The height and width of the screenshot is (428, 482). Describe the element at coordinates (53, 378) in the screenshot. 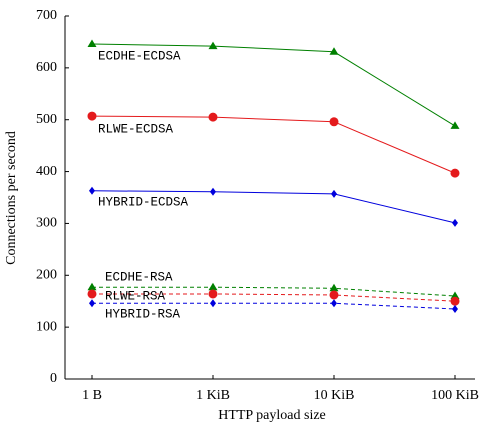

I see `y-tick-label: 0` at that location.